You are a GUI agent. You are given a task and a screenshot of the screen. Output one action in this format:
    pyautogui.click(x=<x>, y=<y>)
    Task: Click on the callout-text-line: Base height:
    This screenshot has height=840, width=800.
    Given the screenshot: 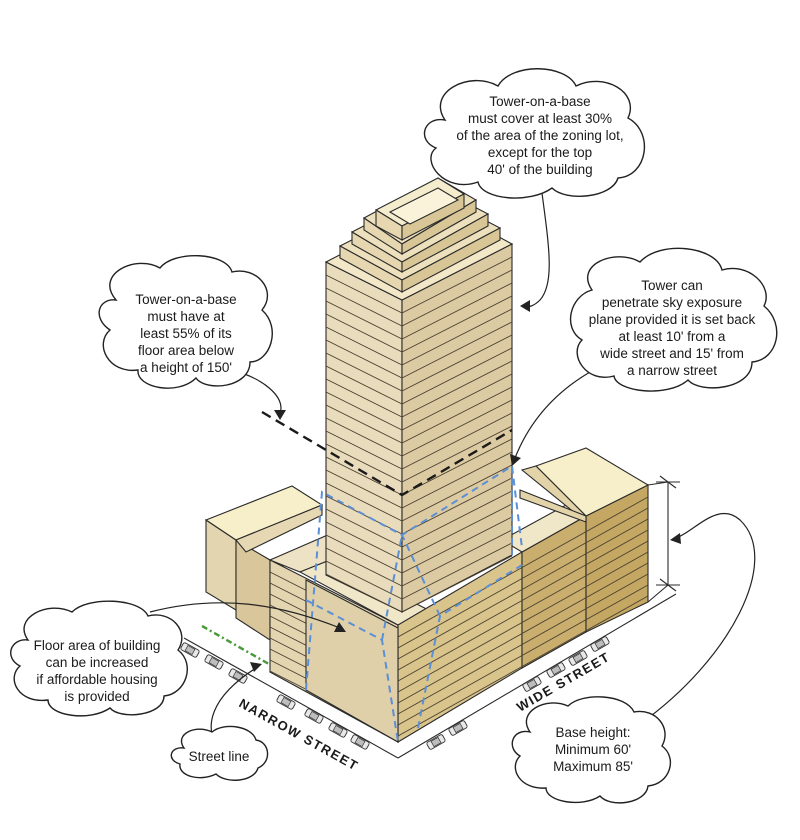 What is the action you would take?
    pyautogui.click(x=592, y=732)
    